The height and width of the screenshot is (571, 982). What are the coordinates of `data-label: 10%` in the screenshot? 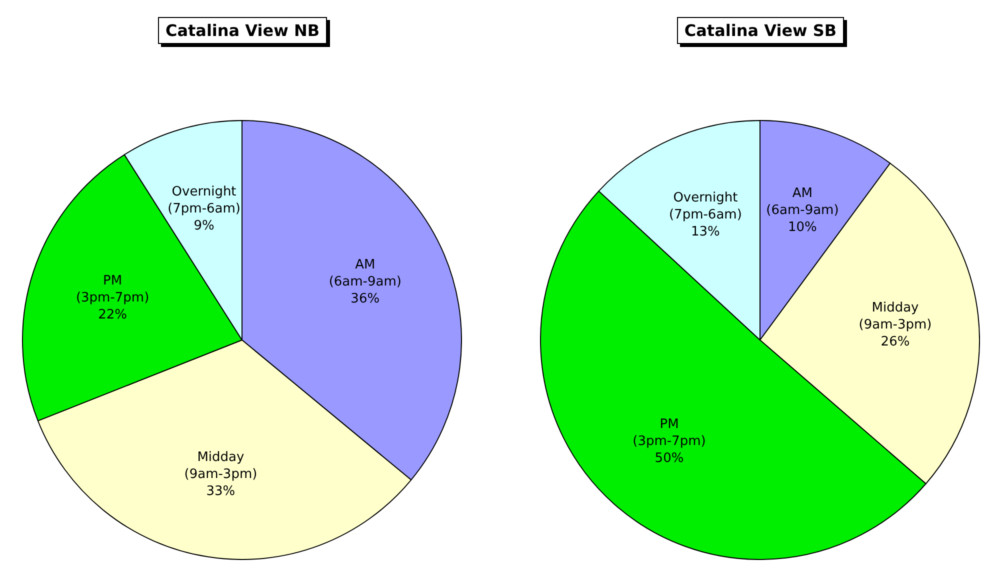 It's located at (802, 228).